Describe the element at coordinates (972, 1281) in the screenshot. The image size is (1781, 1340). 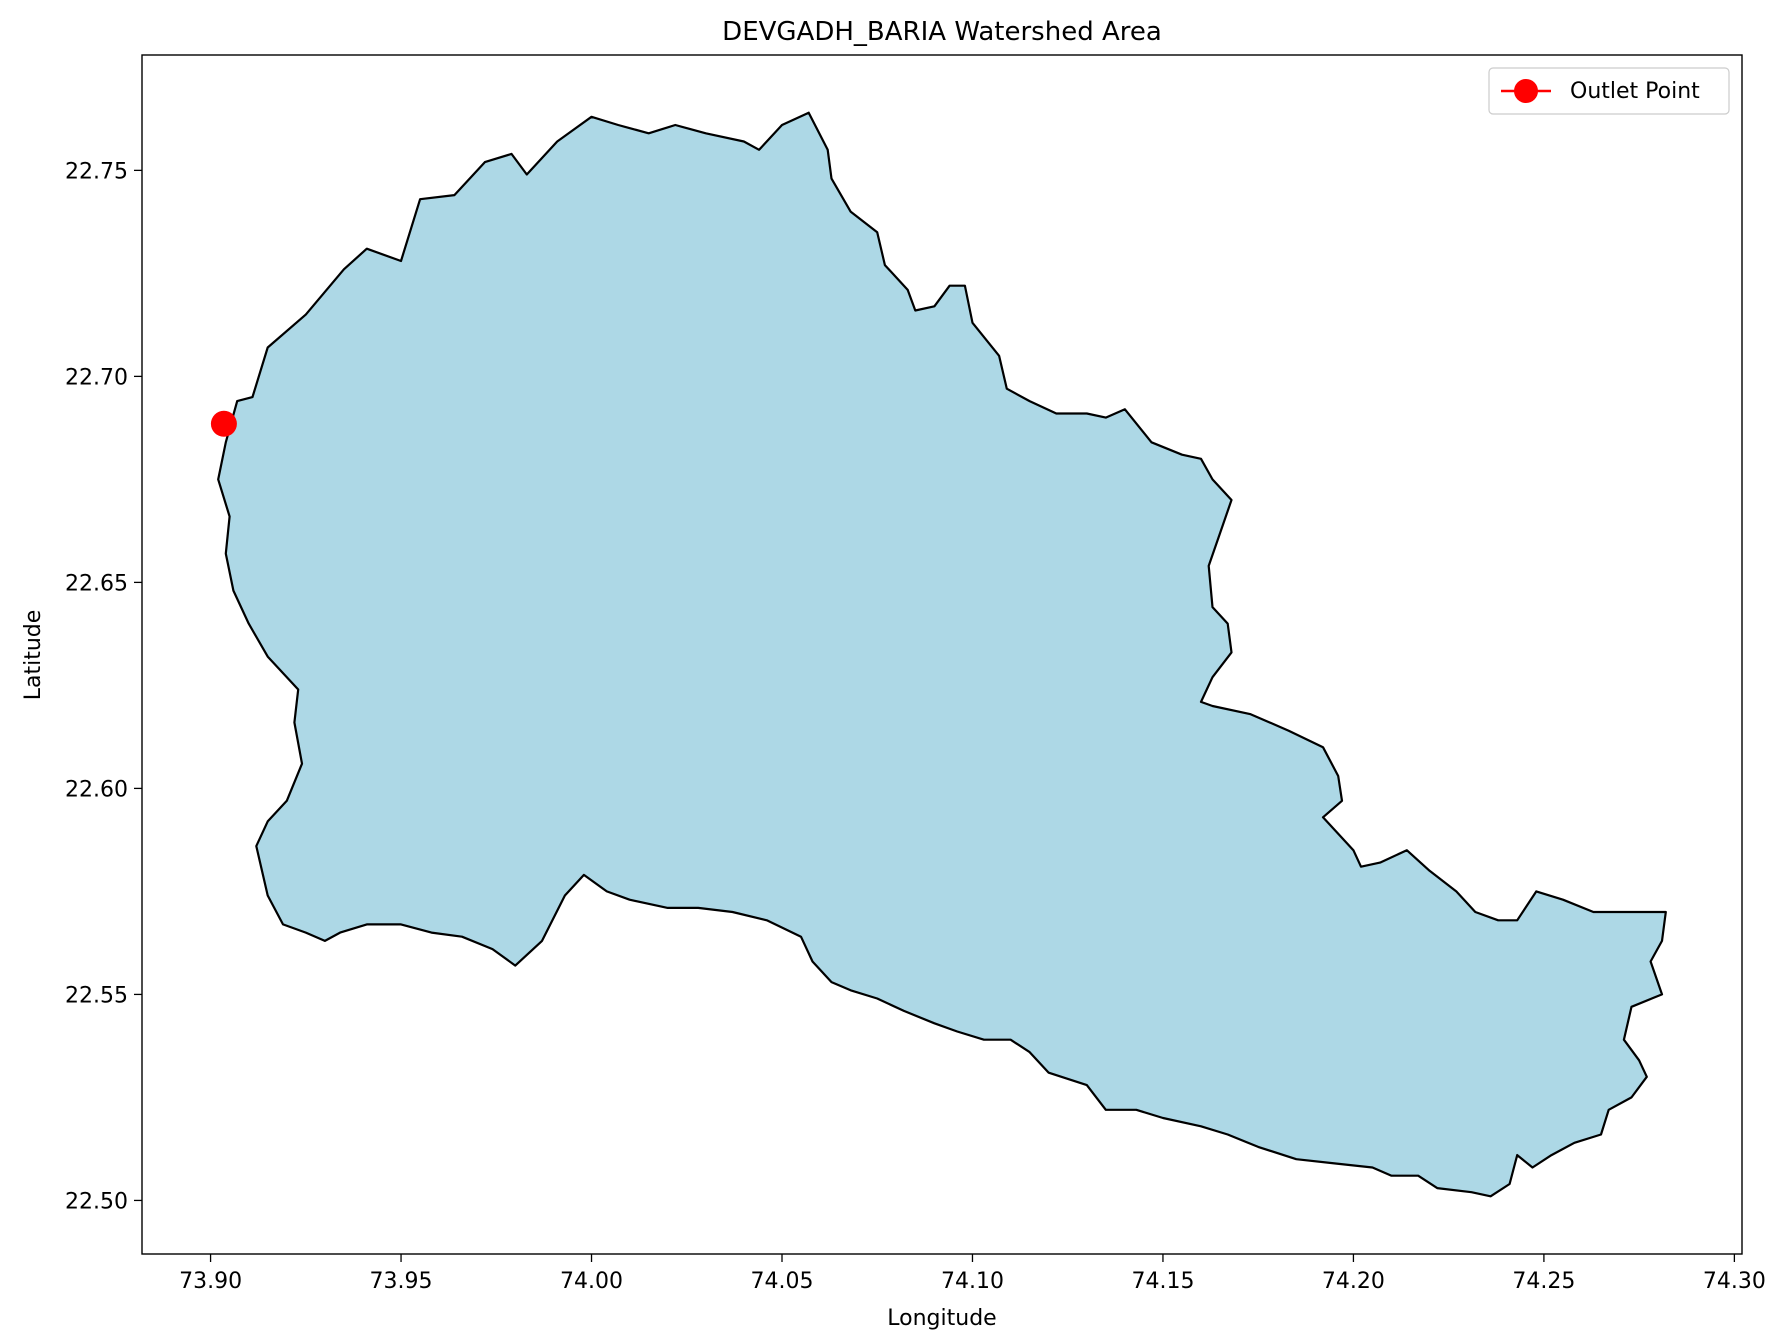
I see `x-tick-label: 74.10` at that location.